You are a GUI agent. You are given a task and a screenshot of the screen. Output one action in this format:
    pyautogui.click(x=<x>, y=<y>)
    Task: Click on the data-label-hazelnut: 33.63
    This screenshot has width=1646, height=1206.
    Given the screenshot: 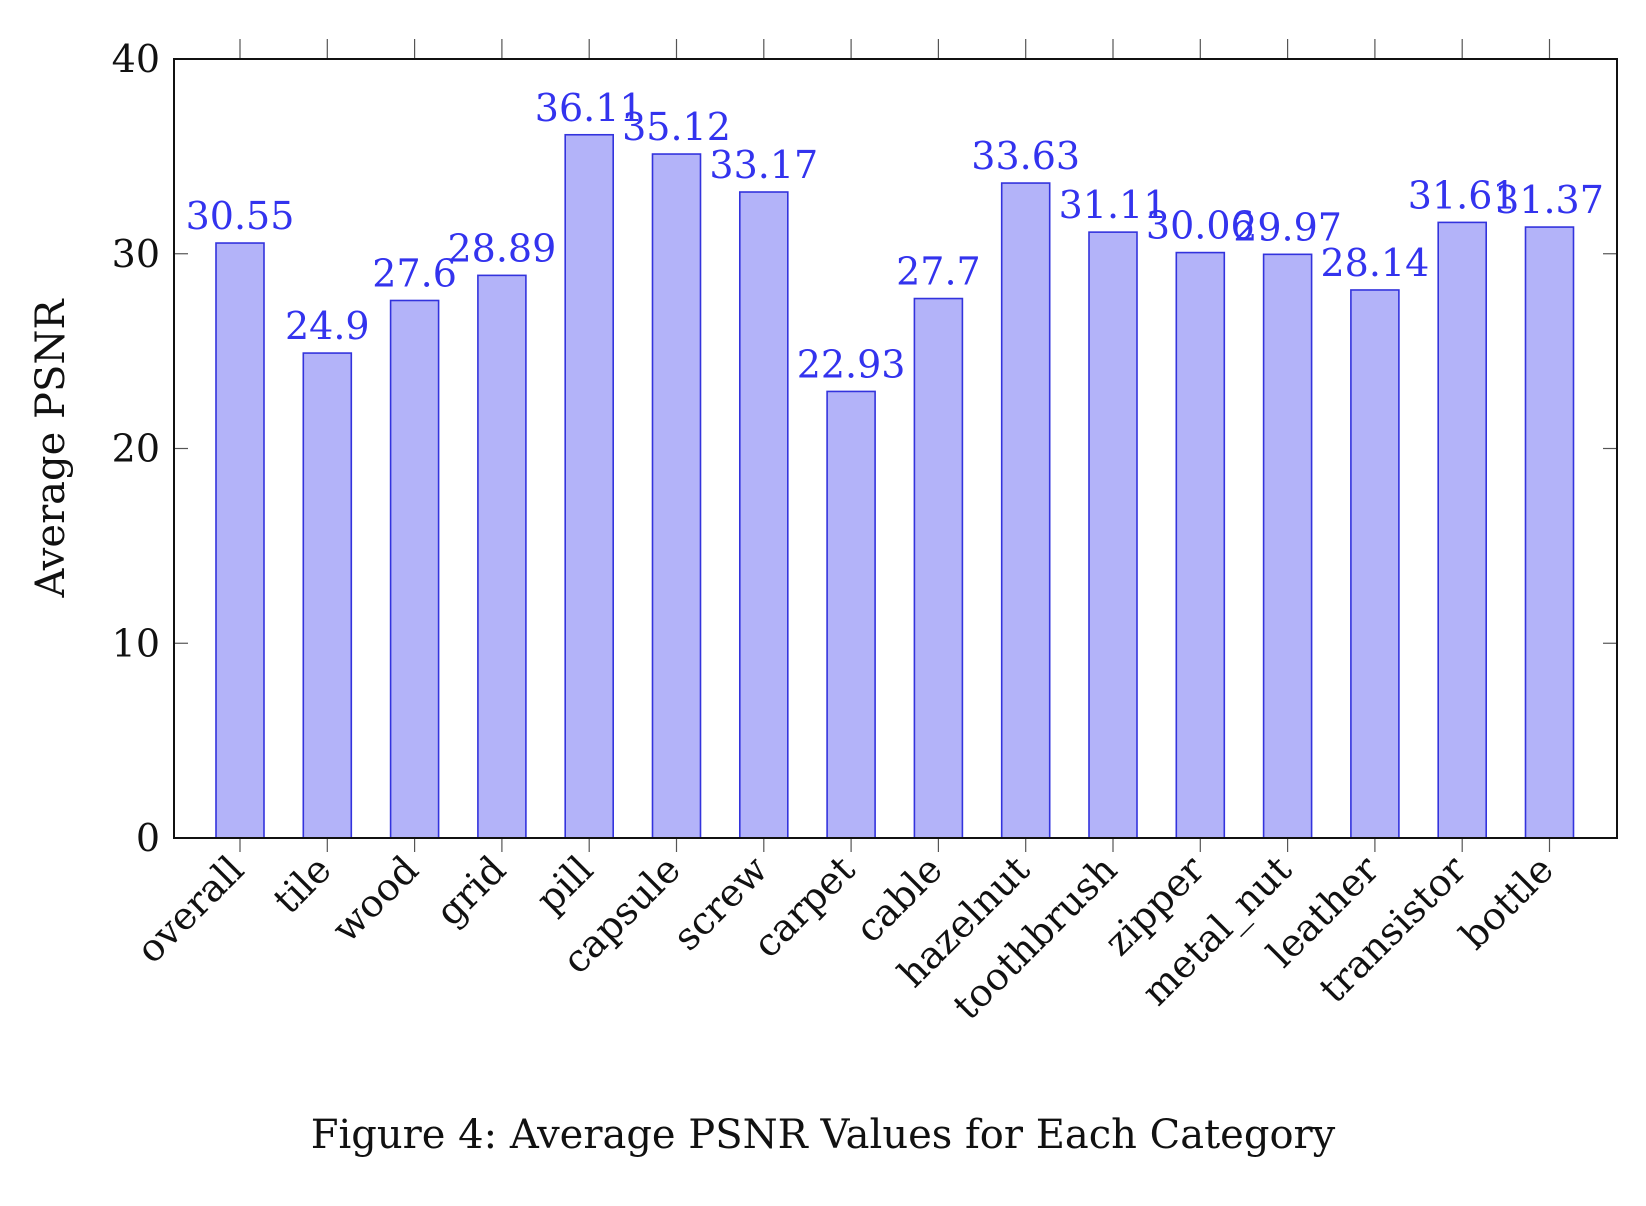 What is the action you would take?
    pyautogui.click(x=1025, y=156)
    